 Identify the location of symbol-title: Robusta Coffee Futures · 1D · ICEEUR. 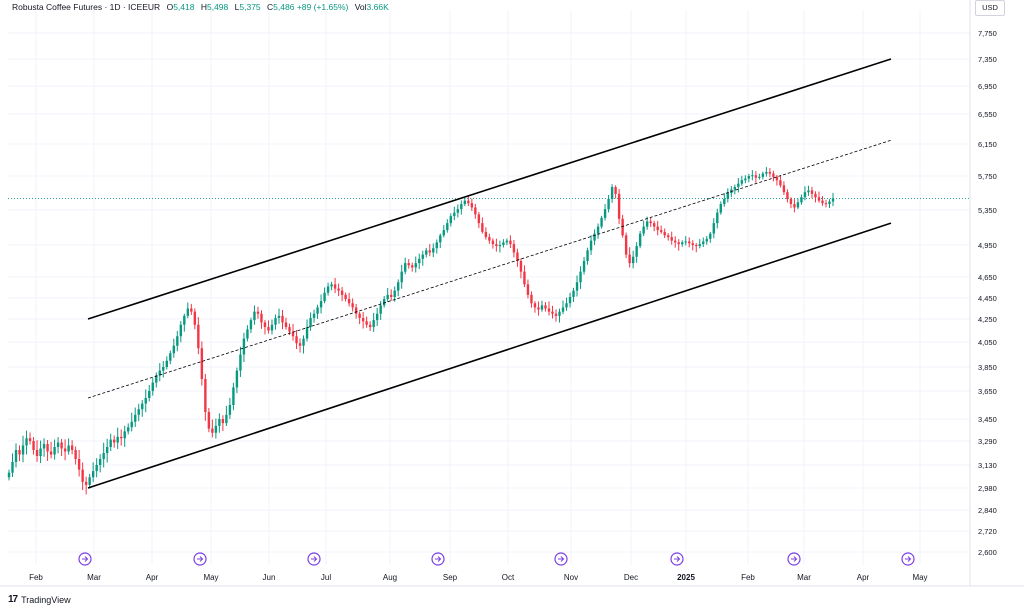
(86, 7).